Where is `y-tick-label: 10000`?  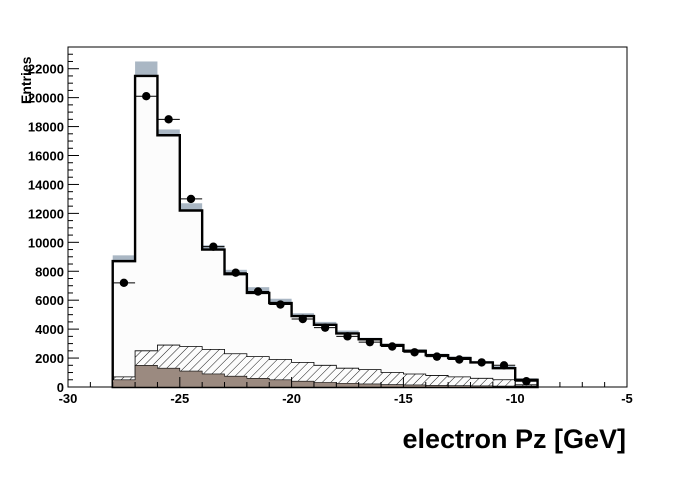
y-tick-label: 10000 is located at coordinates (46, 242).